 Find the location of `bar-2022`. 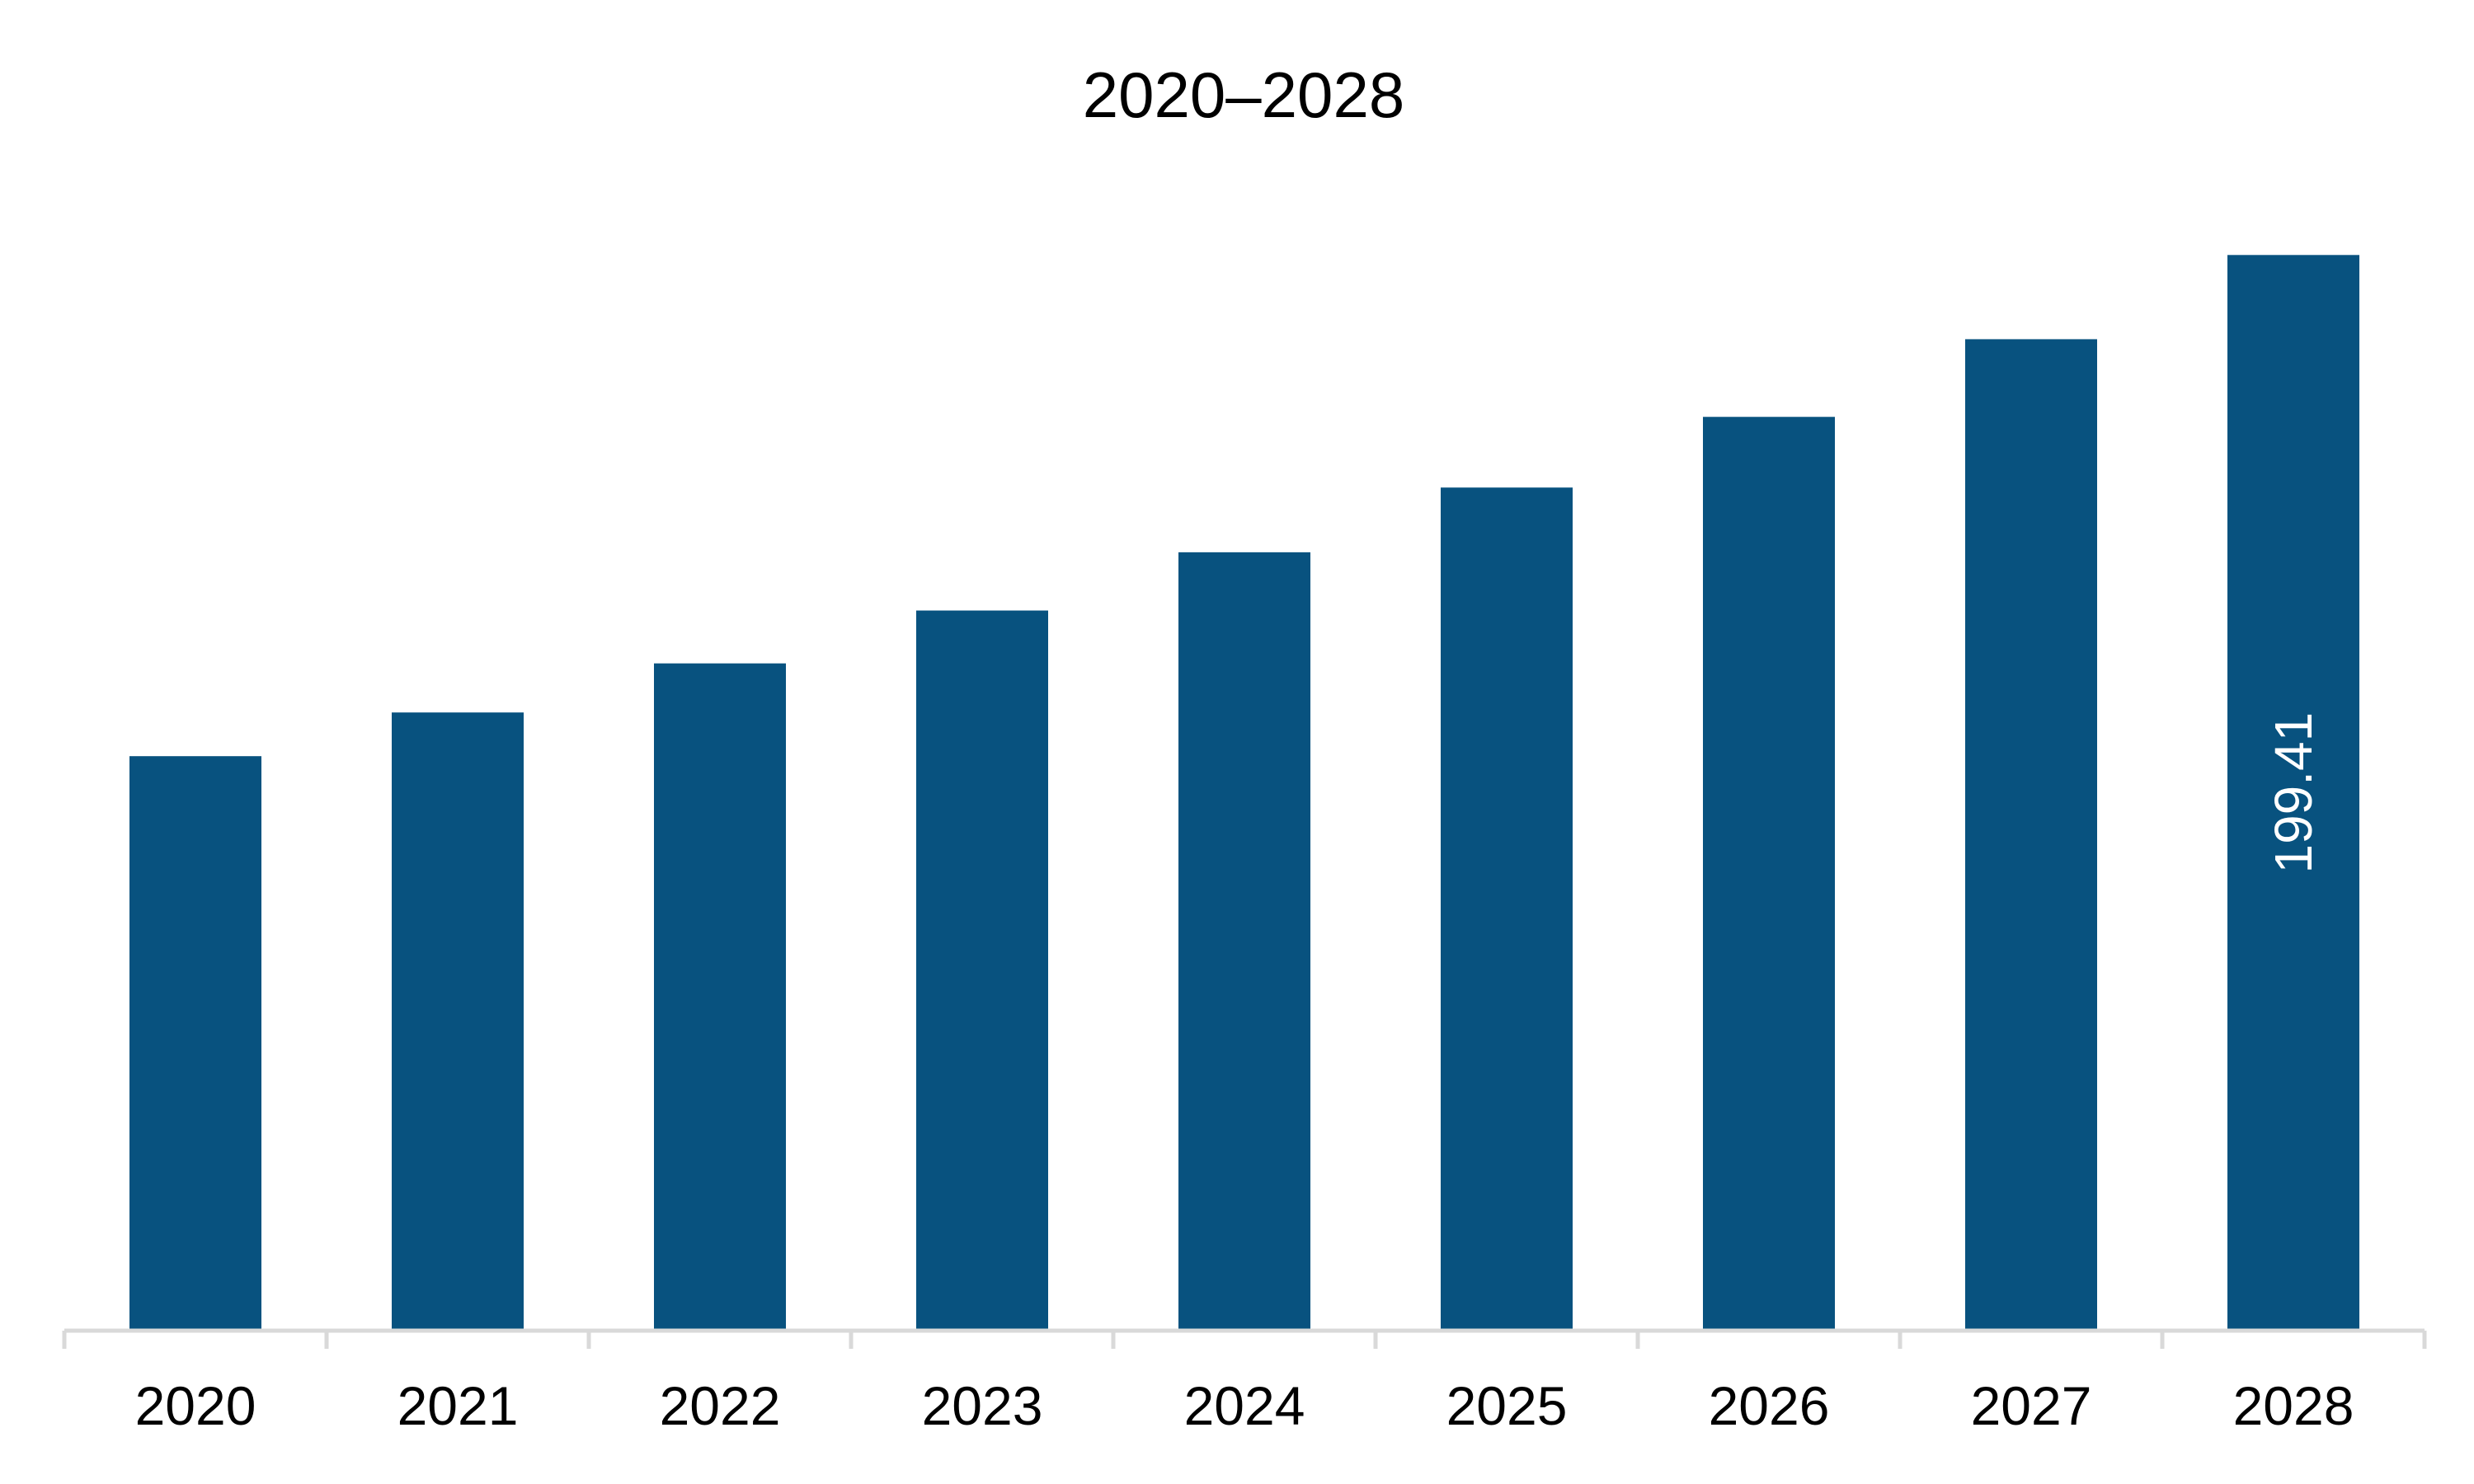

bar-2022 is located at coordinates (720, 997).